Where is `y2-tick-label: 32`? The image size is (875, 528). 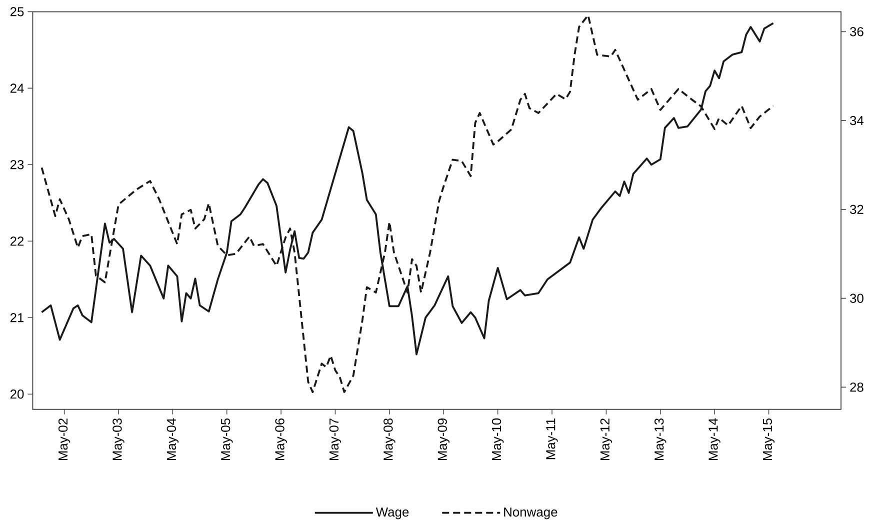 y2-tick-label: 32 is located at coordinates (857, 209).